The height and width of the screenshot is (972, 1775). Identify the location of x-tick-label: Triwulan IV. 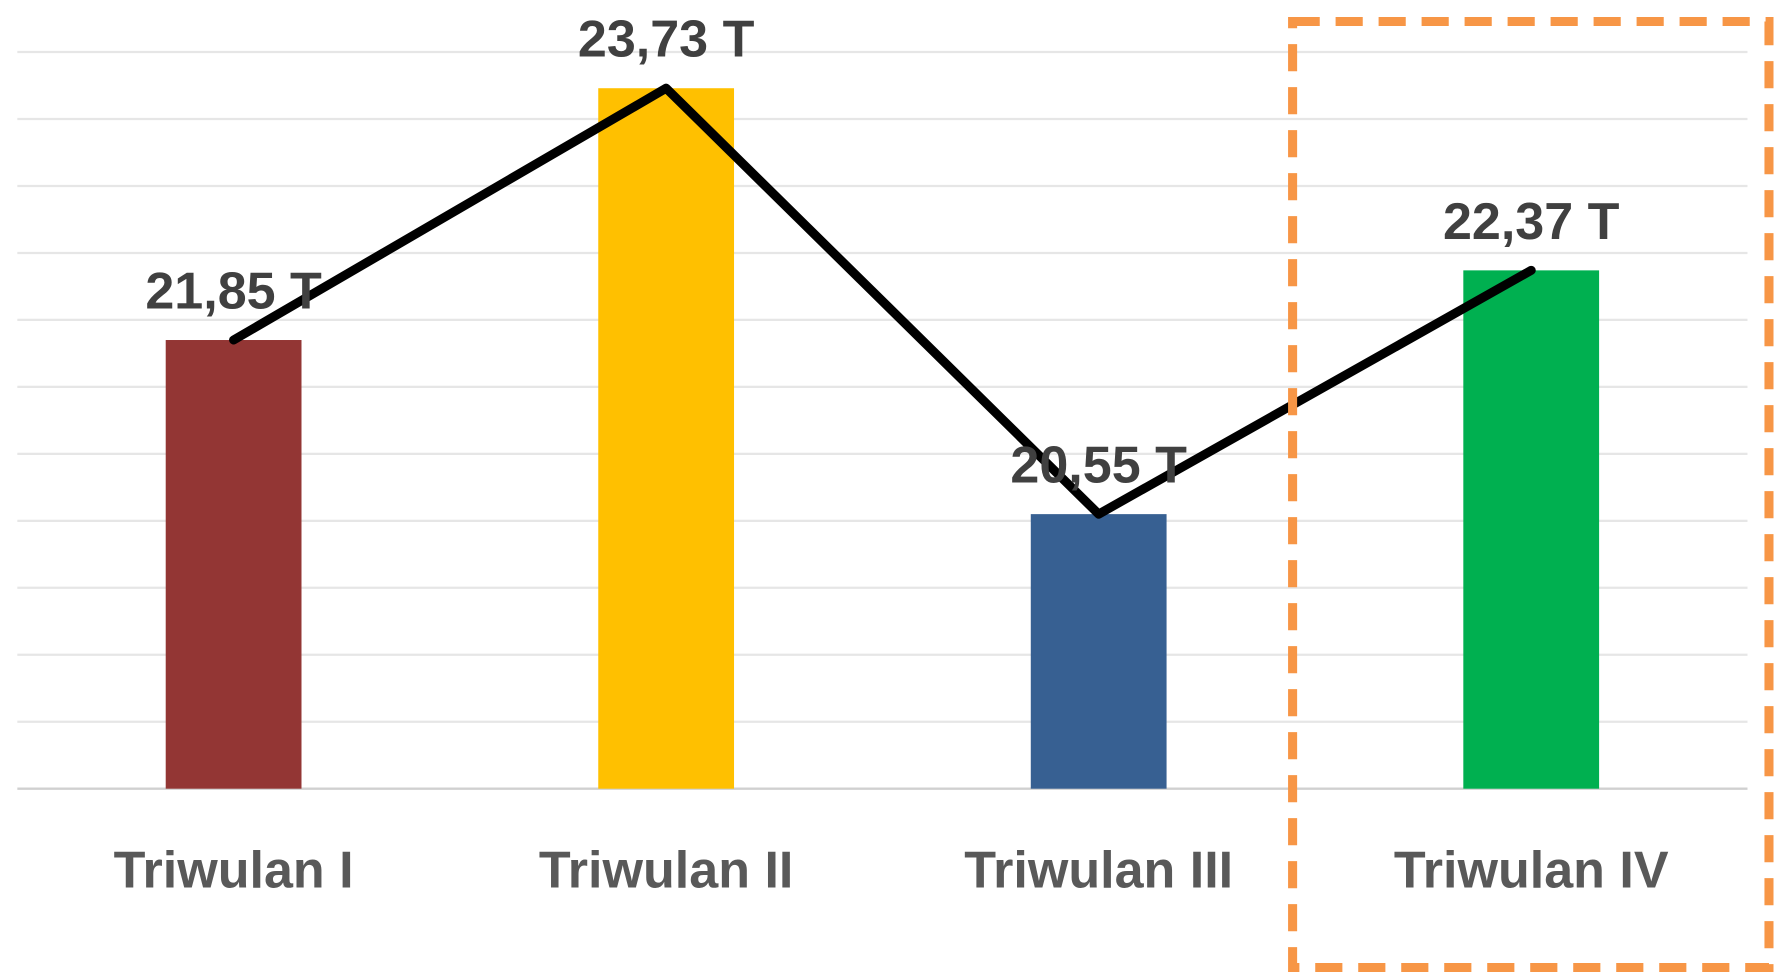
(1531, 870).